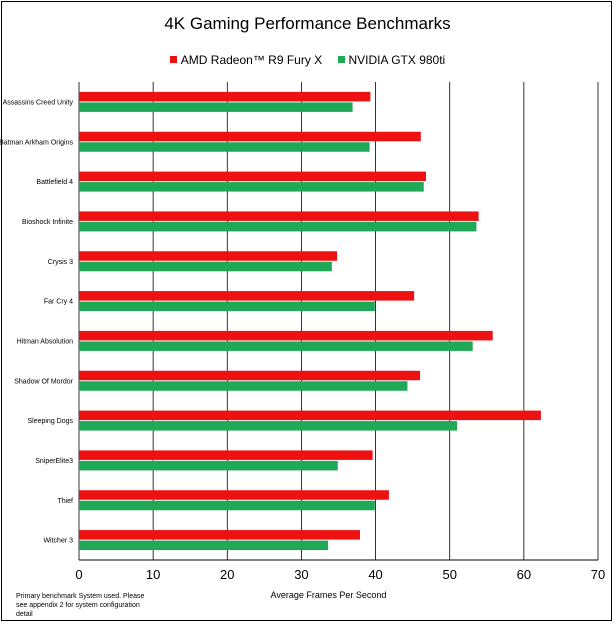 The image size is (615, 624). Describe the element at coordinates (78, 574) in the screenshot. I see `x-tick-label-0: 0` at that location.